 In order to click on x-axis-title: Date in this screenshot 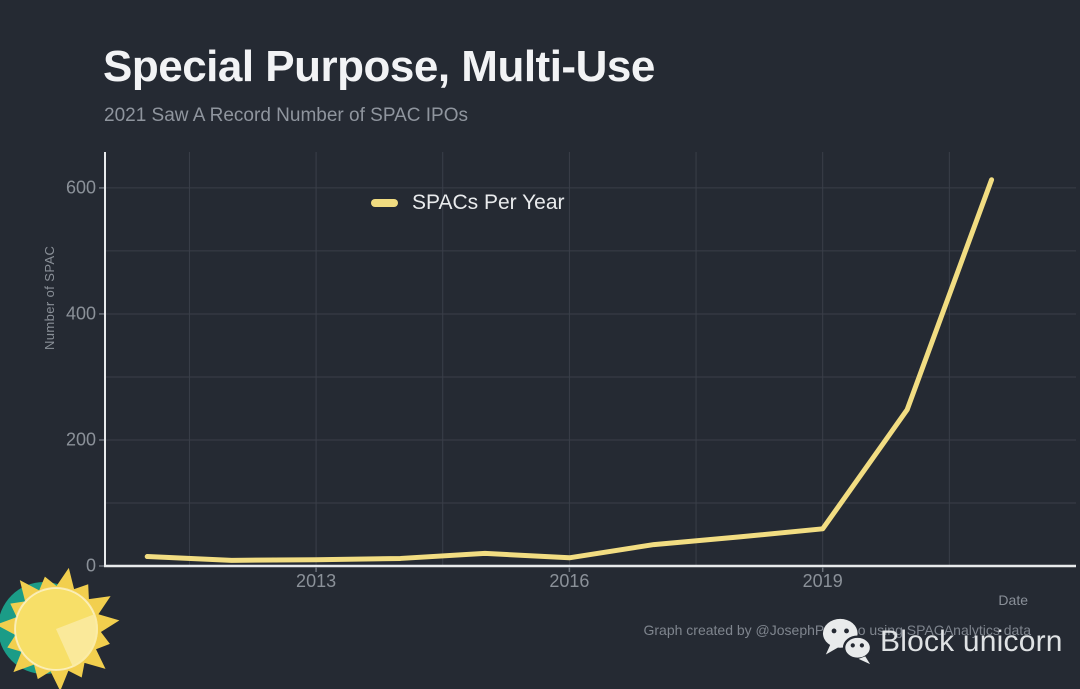, I will do `click(1013, 600)`.